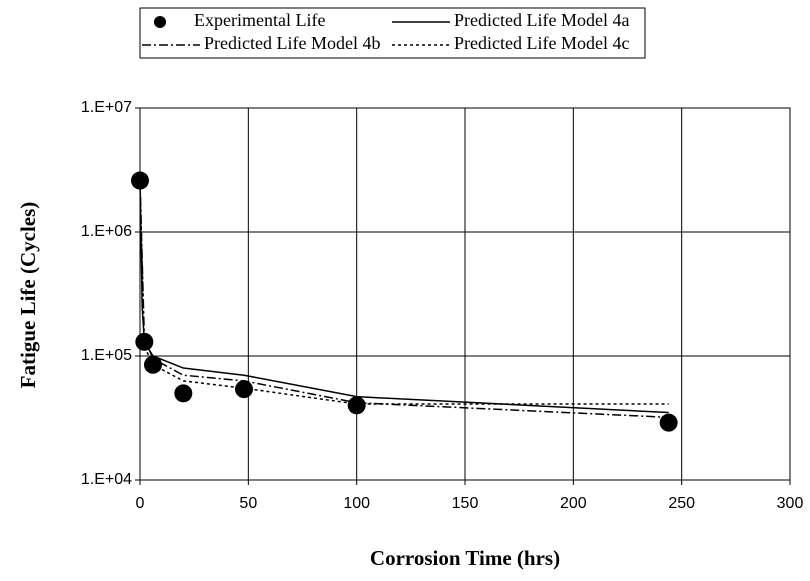 This screenshot has width=810, height=581. I want to click on legend-label: Predicted Life Model 4c, so click(541, 43).